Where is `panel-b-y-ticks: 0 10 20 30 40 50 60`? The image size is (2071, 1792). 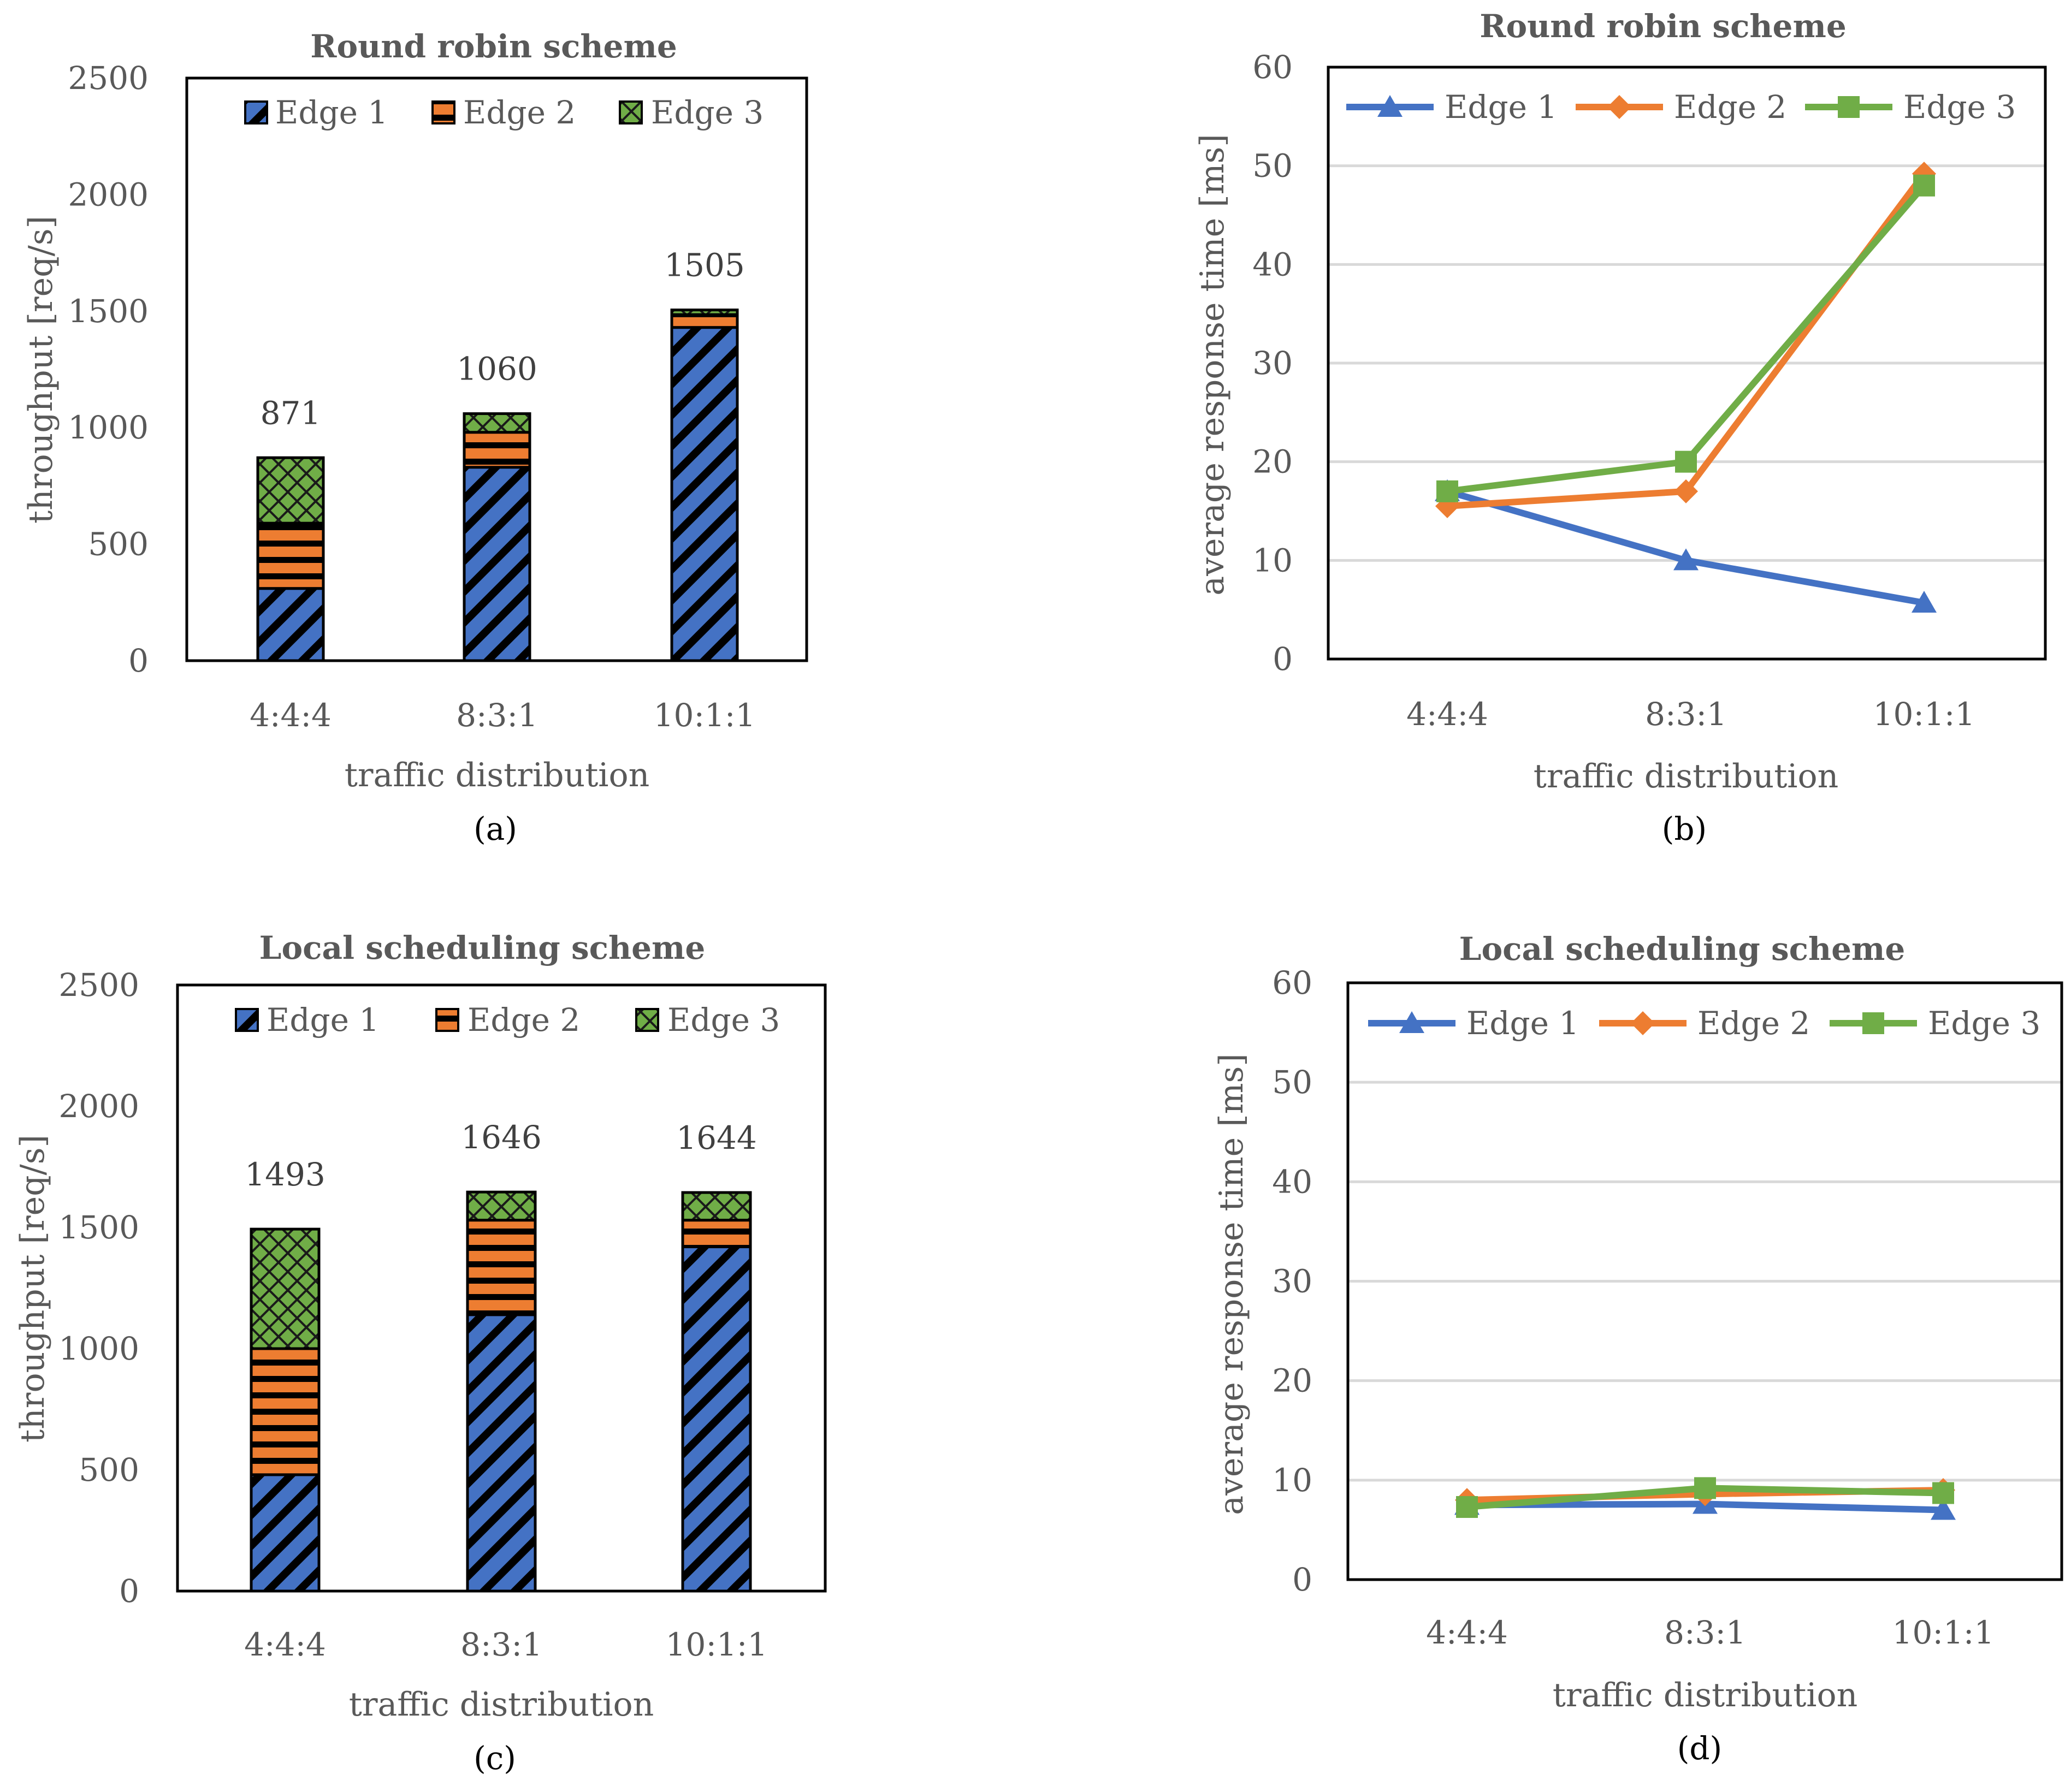
panel-b-y-ticks: 0 10 20 30 40 50 60 is located at coordinates (1272, 363).